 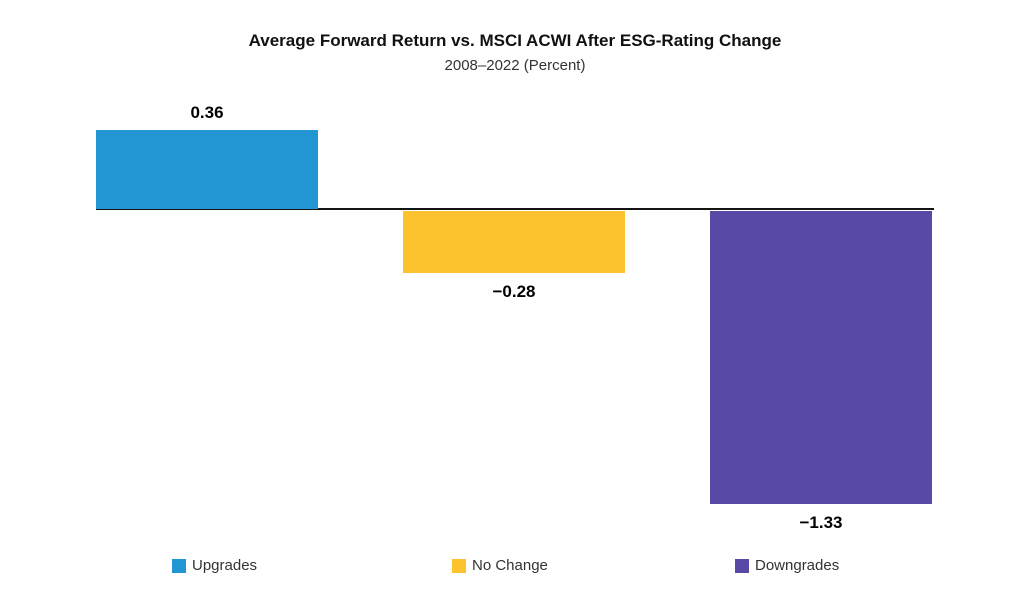 I want to click on legend-item-downgrades: Downgrades, so click(x=787, y=566).